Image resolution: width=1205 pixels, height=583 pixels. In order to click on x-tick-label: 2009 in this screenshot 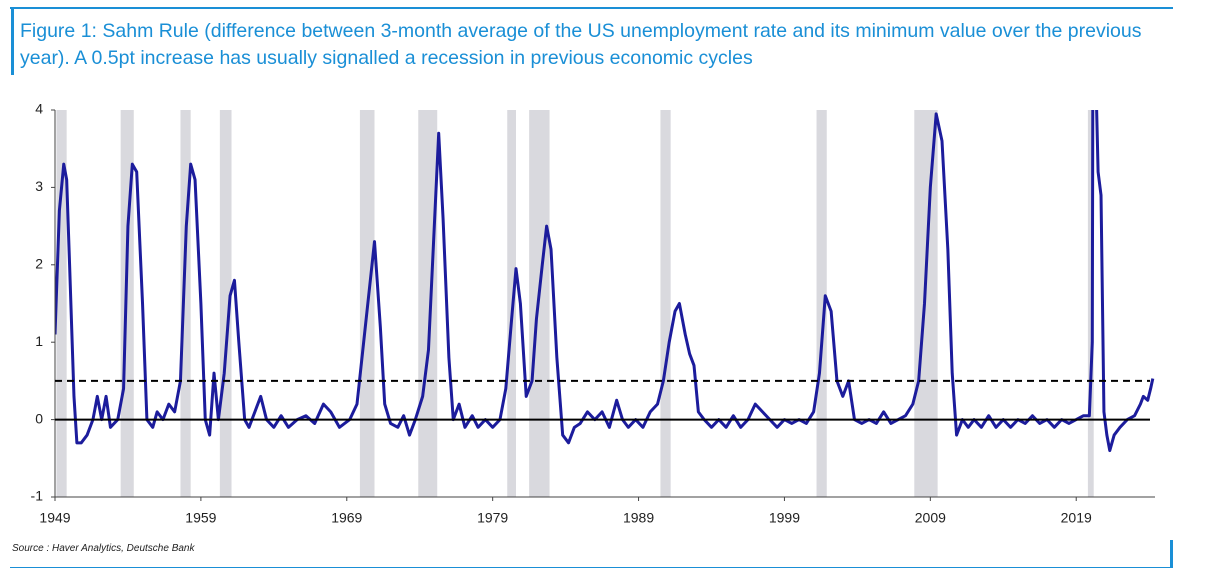, I will do `click(930, 518)`.